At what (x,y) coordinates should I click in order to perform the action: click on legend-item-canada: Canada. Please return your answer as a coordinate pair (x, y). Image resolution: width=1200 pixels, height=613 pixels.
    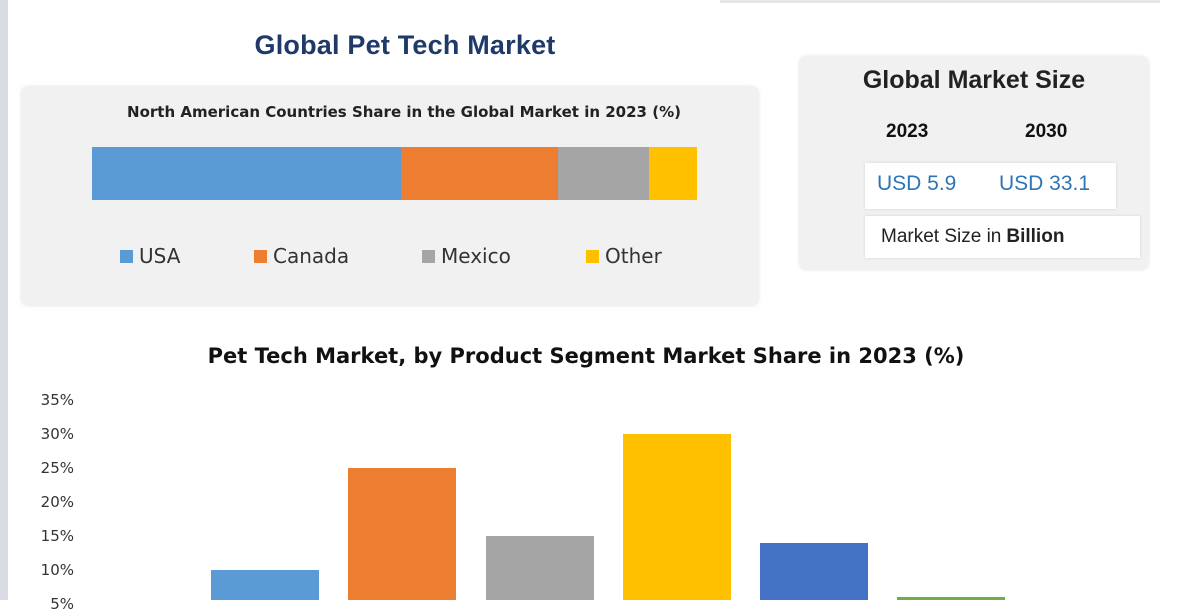
    Looking at the image, I should click on (301, 256).